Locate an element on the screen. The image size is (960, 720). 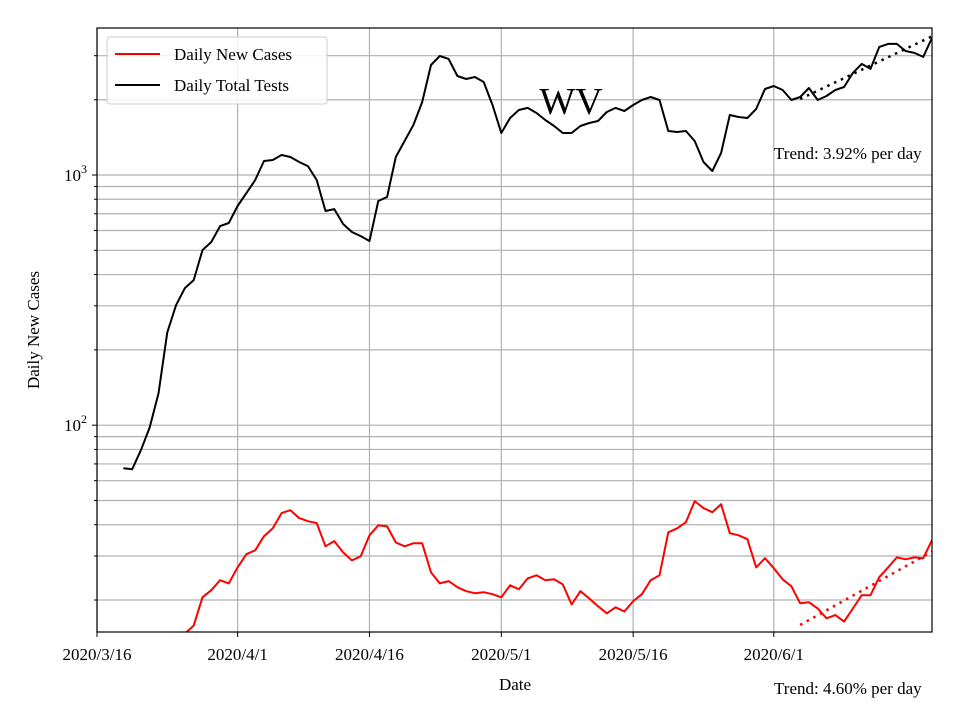
x-tick-label: 2020/4/16 is located at coordinates (369, 654).